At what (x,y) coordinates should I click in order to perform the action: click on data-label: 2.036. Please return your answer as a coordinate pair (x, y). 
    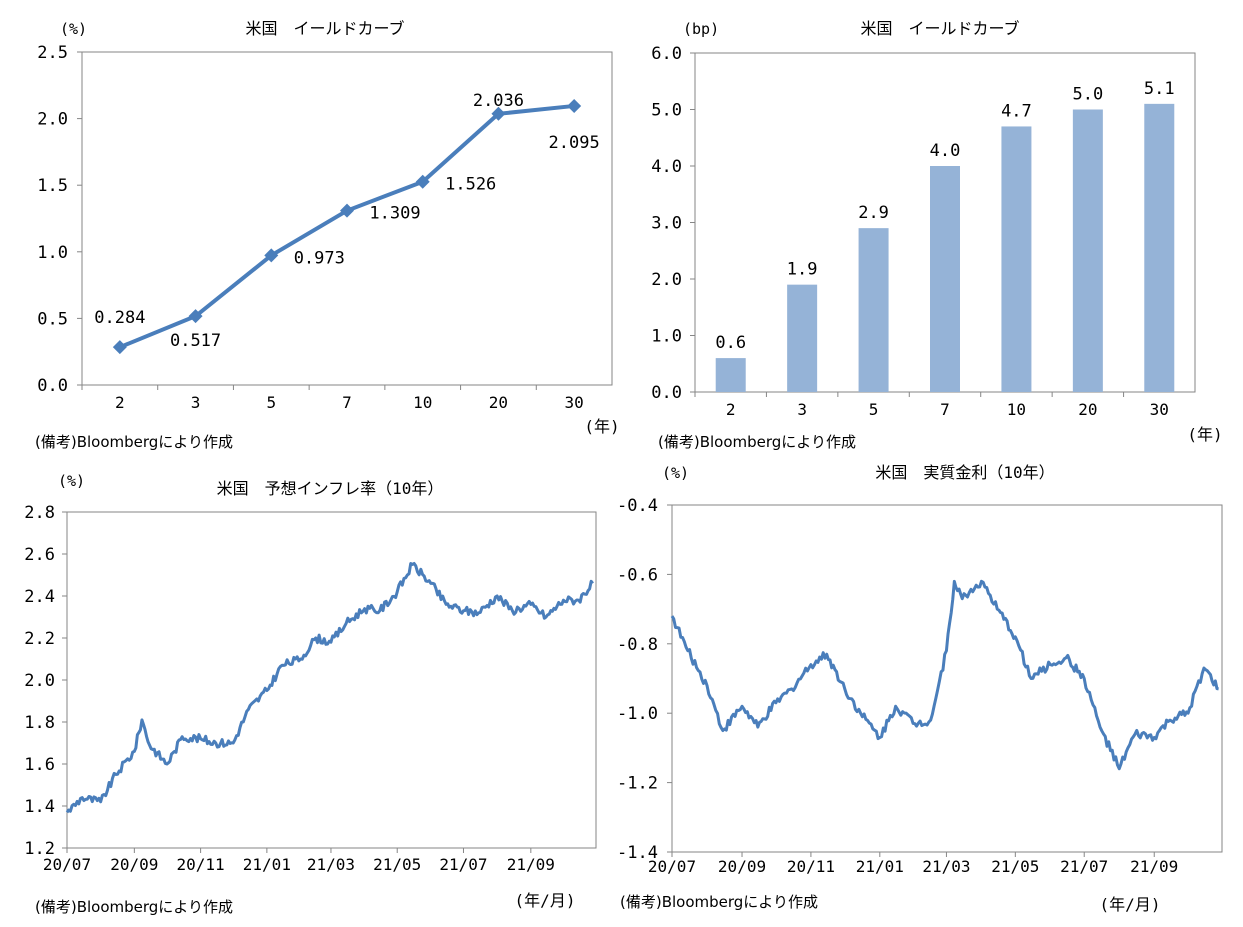
    Looking at the image, I should click on (498, 101).